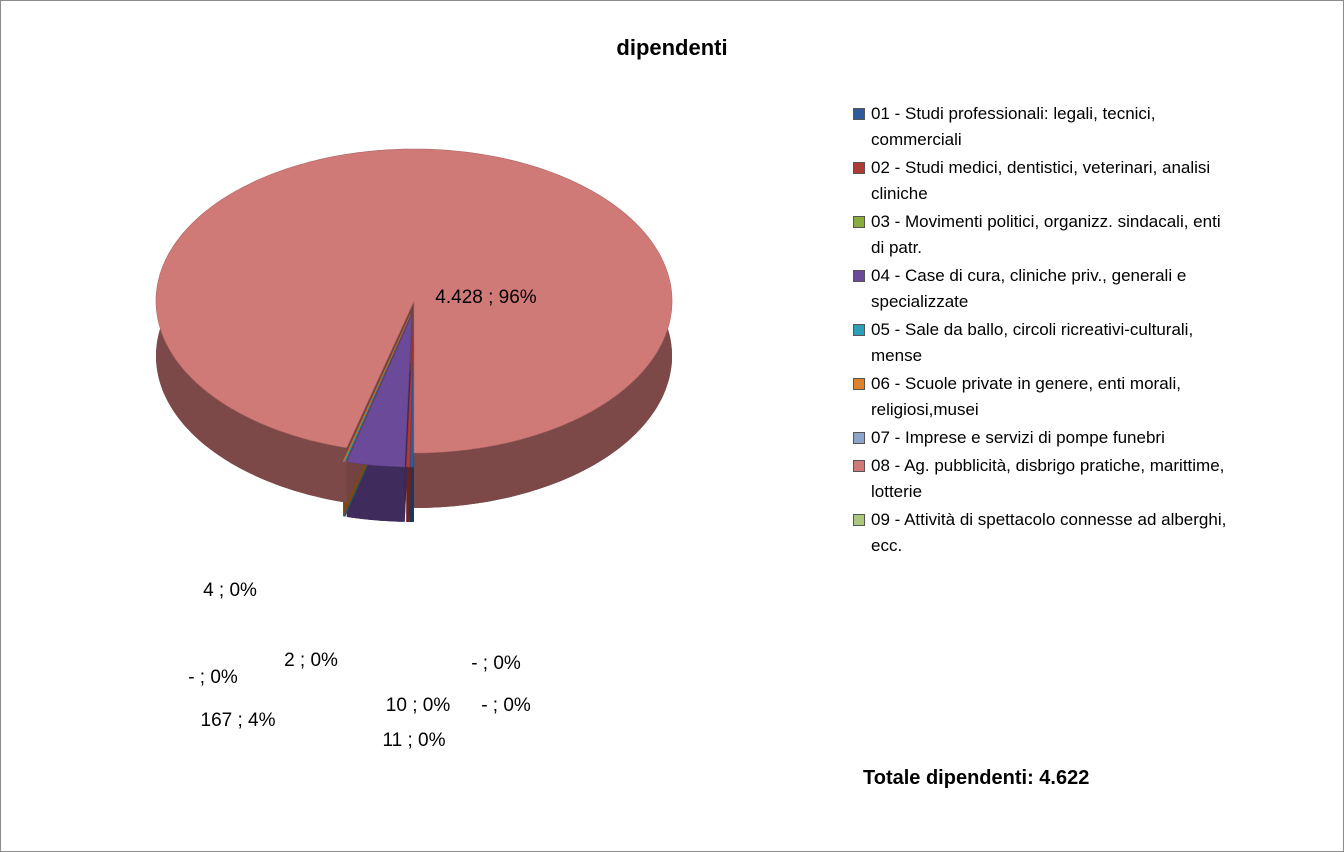 The image size is (1344, 852). Describe the element at coordinates (418, 705) in the screenshot. I see `data-label: 10 ; 0%` at that location.